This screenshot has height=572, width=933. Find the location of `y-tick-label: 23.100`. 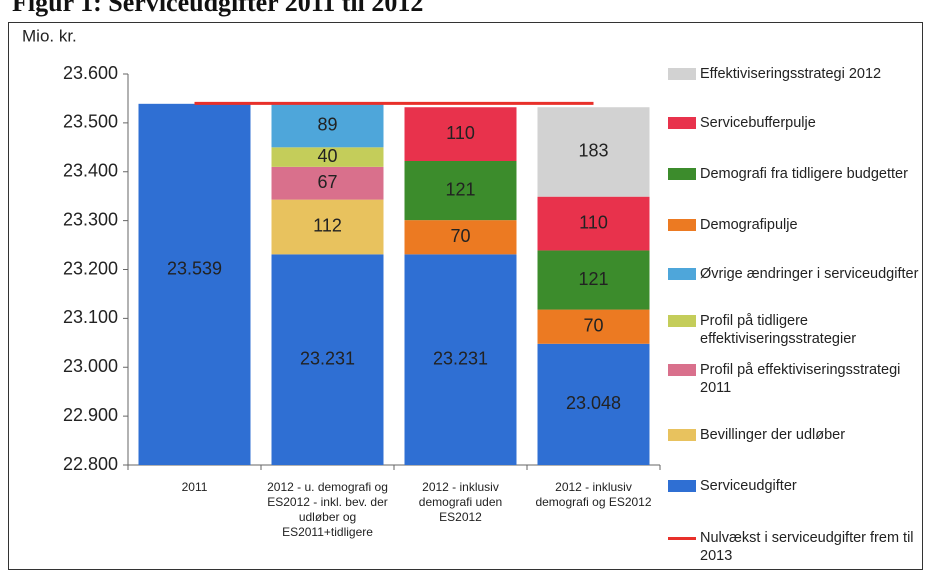

y-tick-label: 23.100 is located at coordinates (90, 317).